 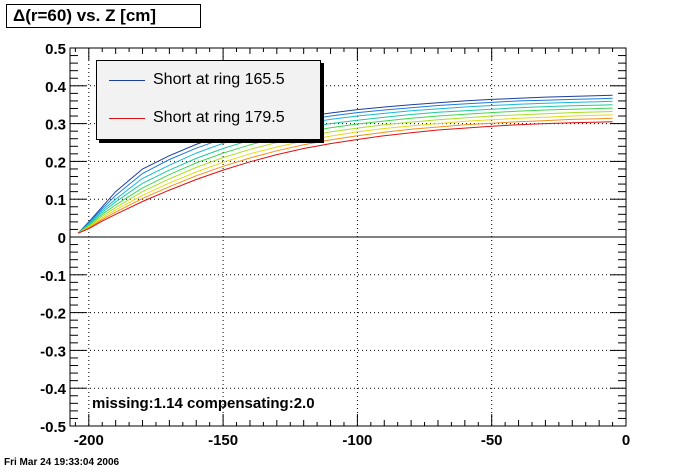 I want to click on chart-title: Δ(r=60) vs. Z [cm], so click(x=103, y=16).